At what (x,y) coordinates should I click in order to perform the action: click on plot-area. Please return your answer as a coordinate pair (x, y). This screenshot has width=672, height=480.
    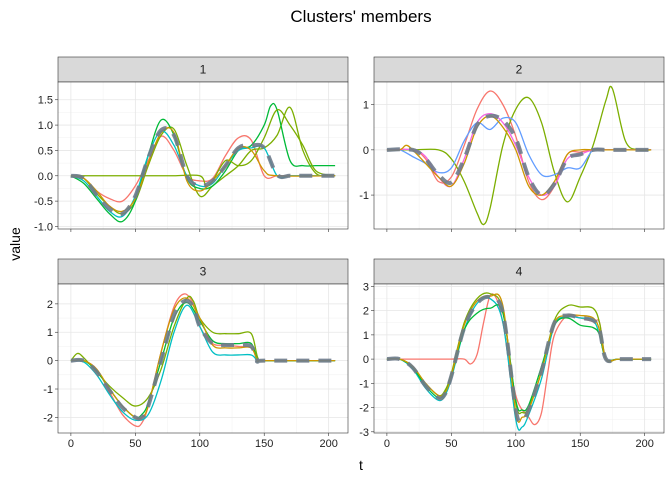
    Looking at the image, I should click on (203, 358).